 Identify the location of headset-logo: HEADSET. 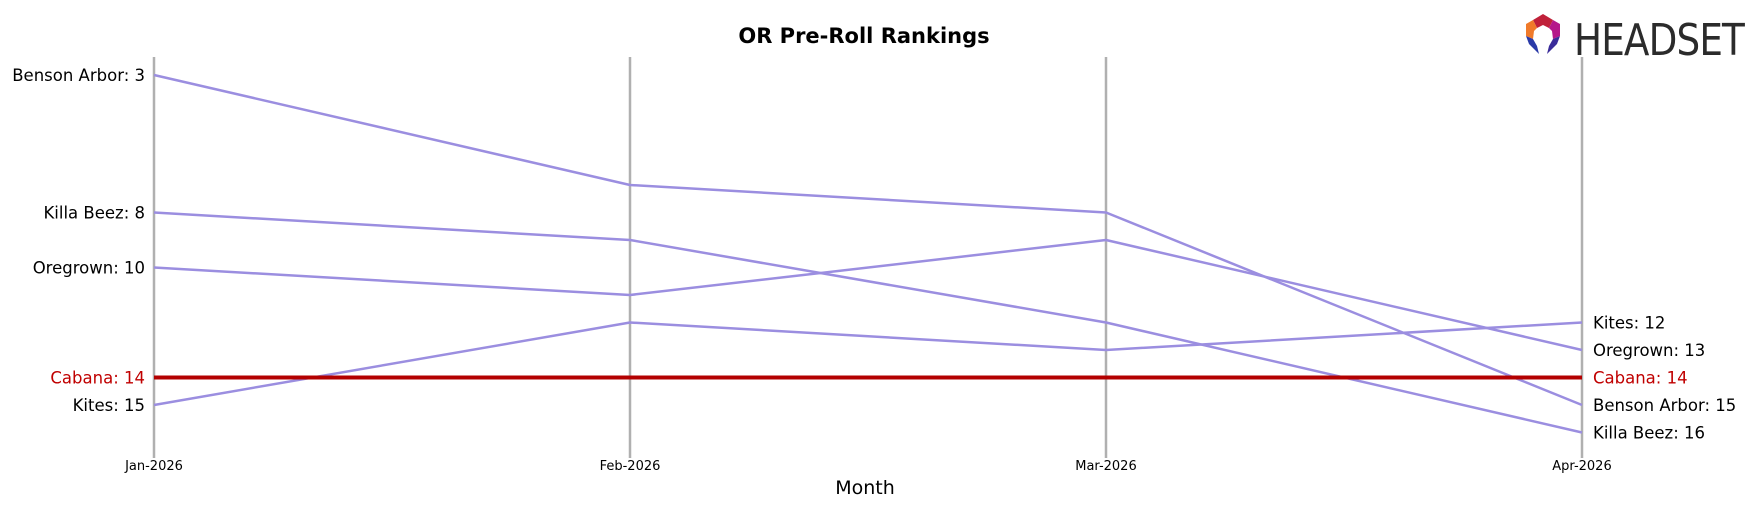
(1636, 40).